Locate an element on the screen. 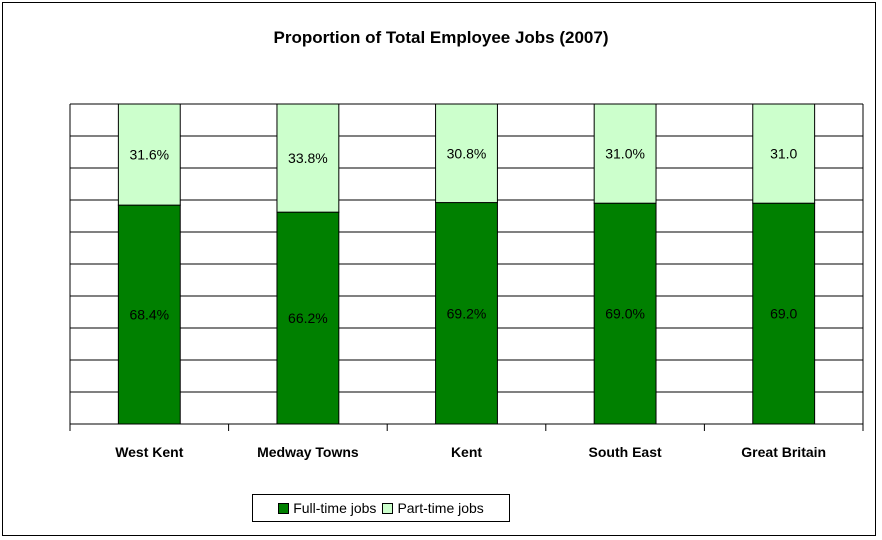  data-label-full-time: 69.0 is located at coordinates (783, 314).